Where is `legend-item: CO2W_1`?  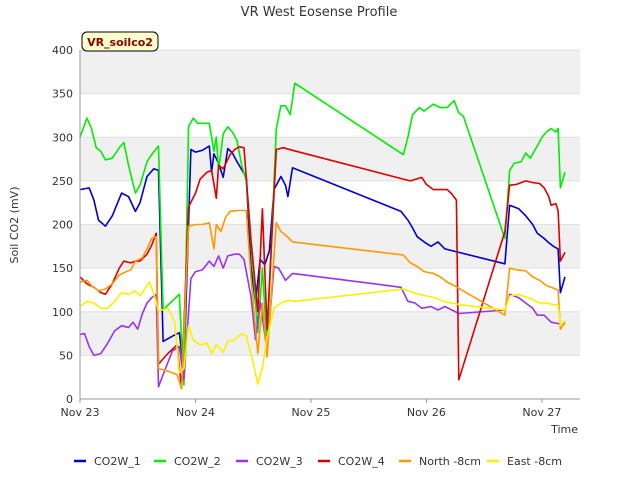 legend-item: CO2W_1 is located at coordinates (107, 461).